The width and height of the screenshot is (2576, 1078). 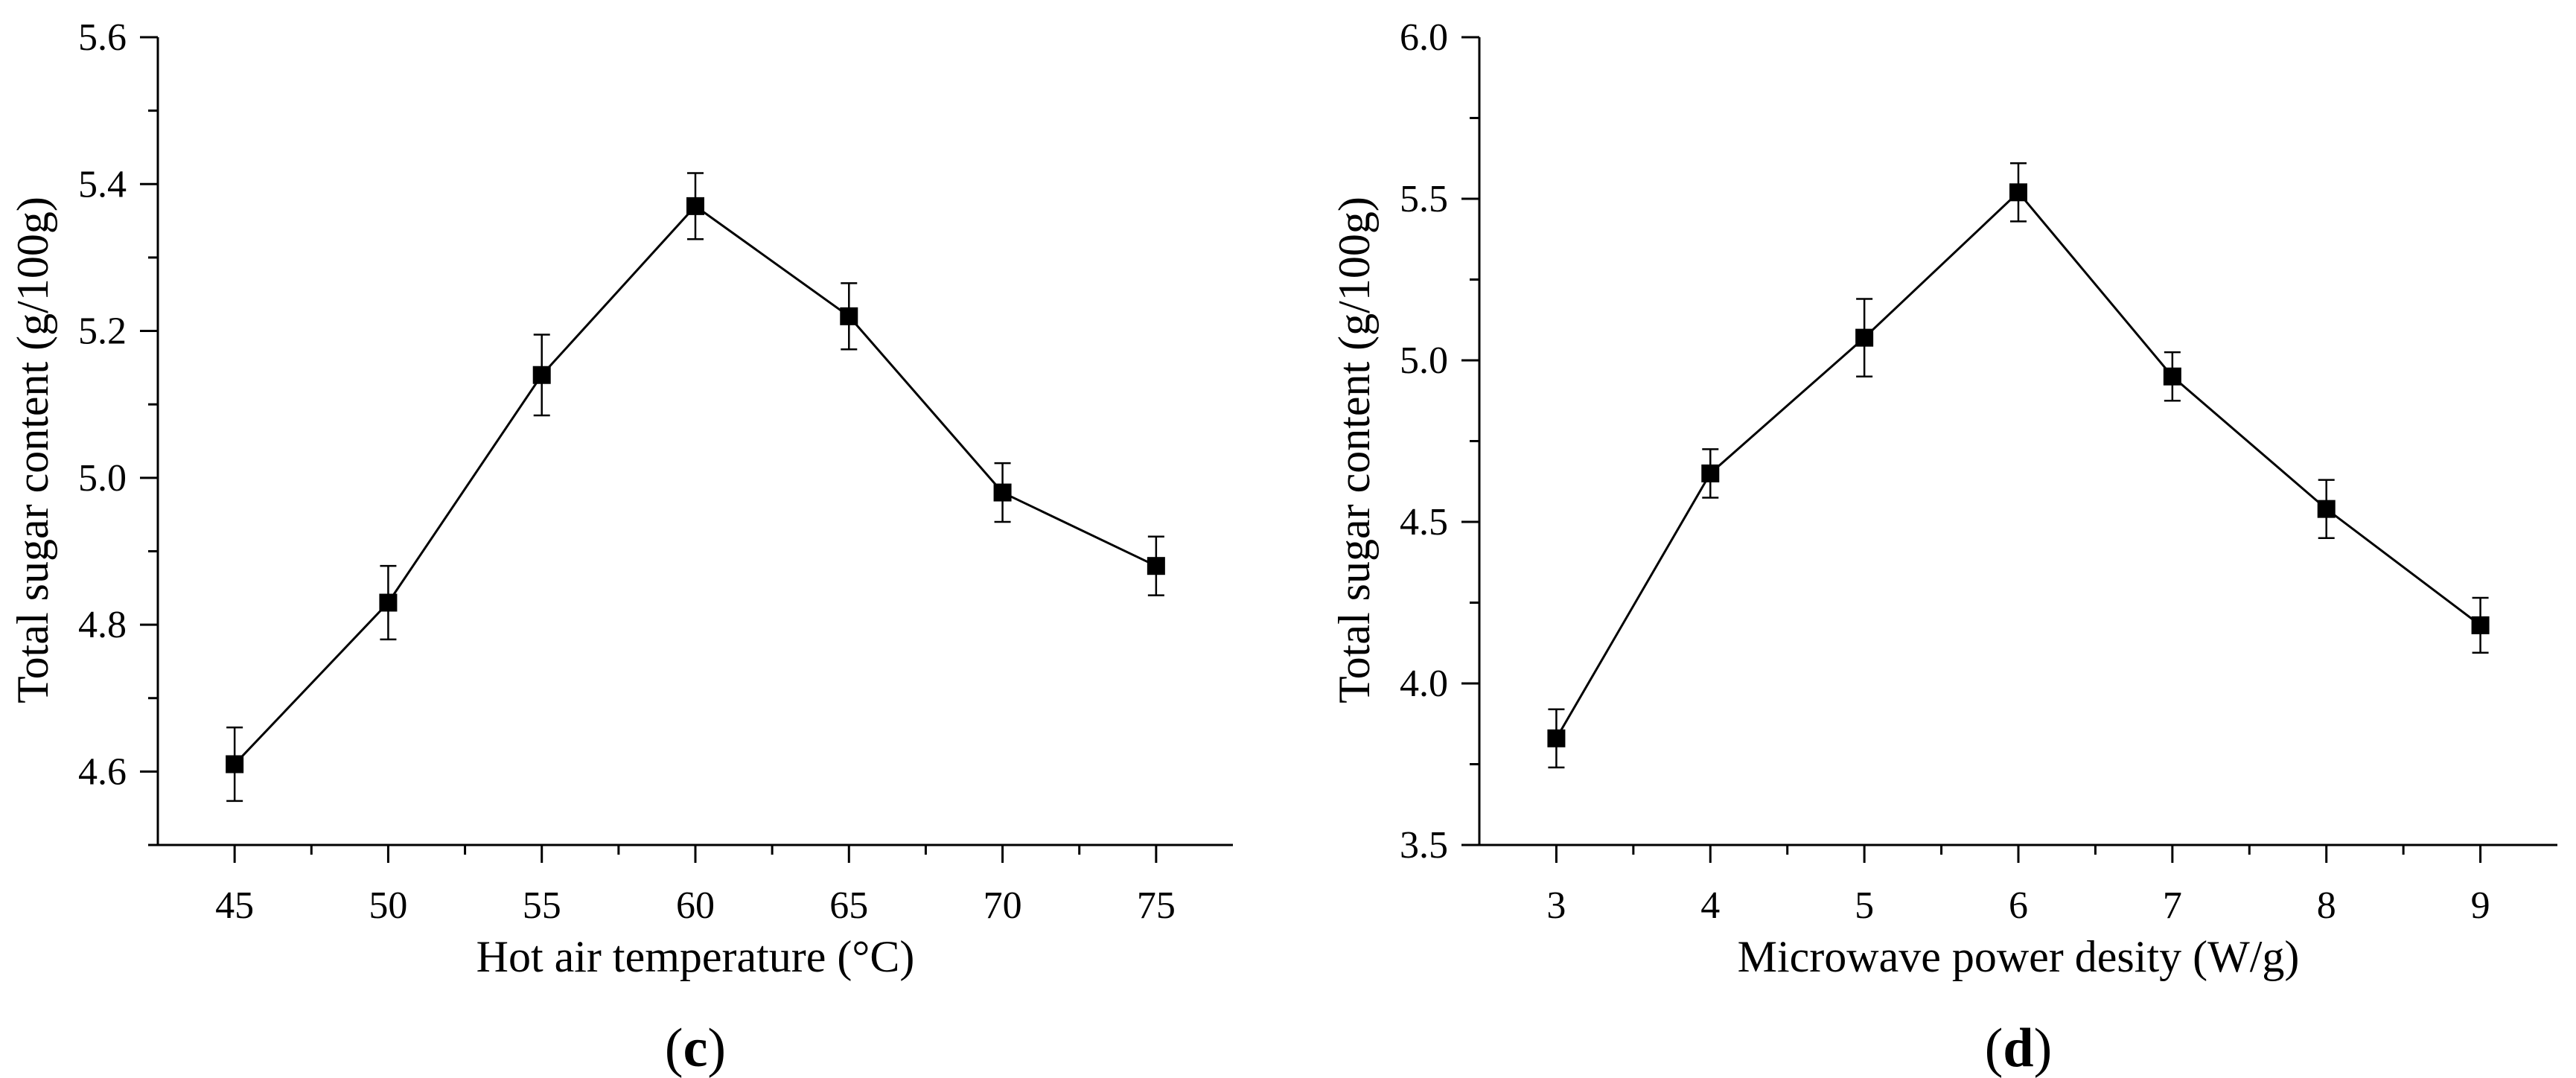 What do you see at coordinates (1424, 522) in the screenshot?
I see `y-tick-label: 4.5` at bounding box center [1424, 522].